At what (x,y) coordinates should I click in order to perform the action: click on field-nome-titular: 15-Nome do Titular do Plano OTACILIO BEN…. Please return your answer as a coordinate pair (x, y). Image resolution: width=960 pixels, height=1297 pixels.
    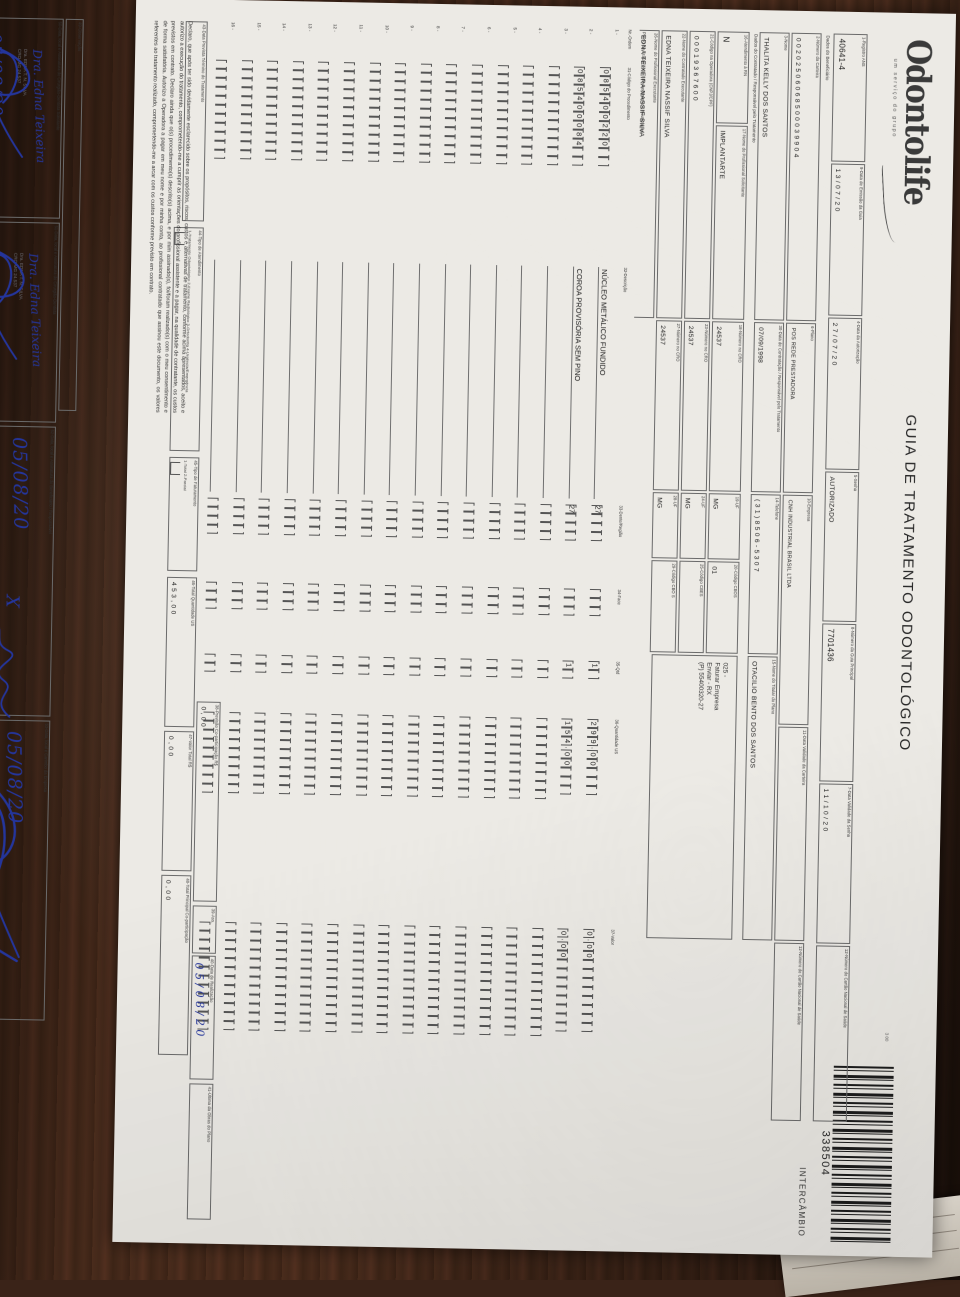
    Looking at the image, I should click on (759, 798).